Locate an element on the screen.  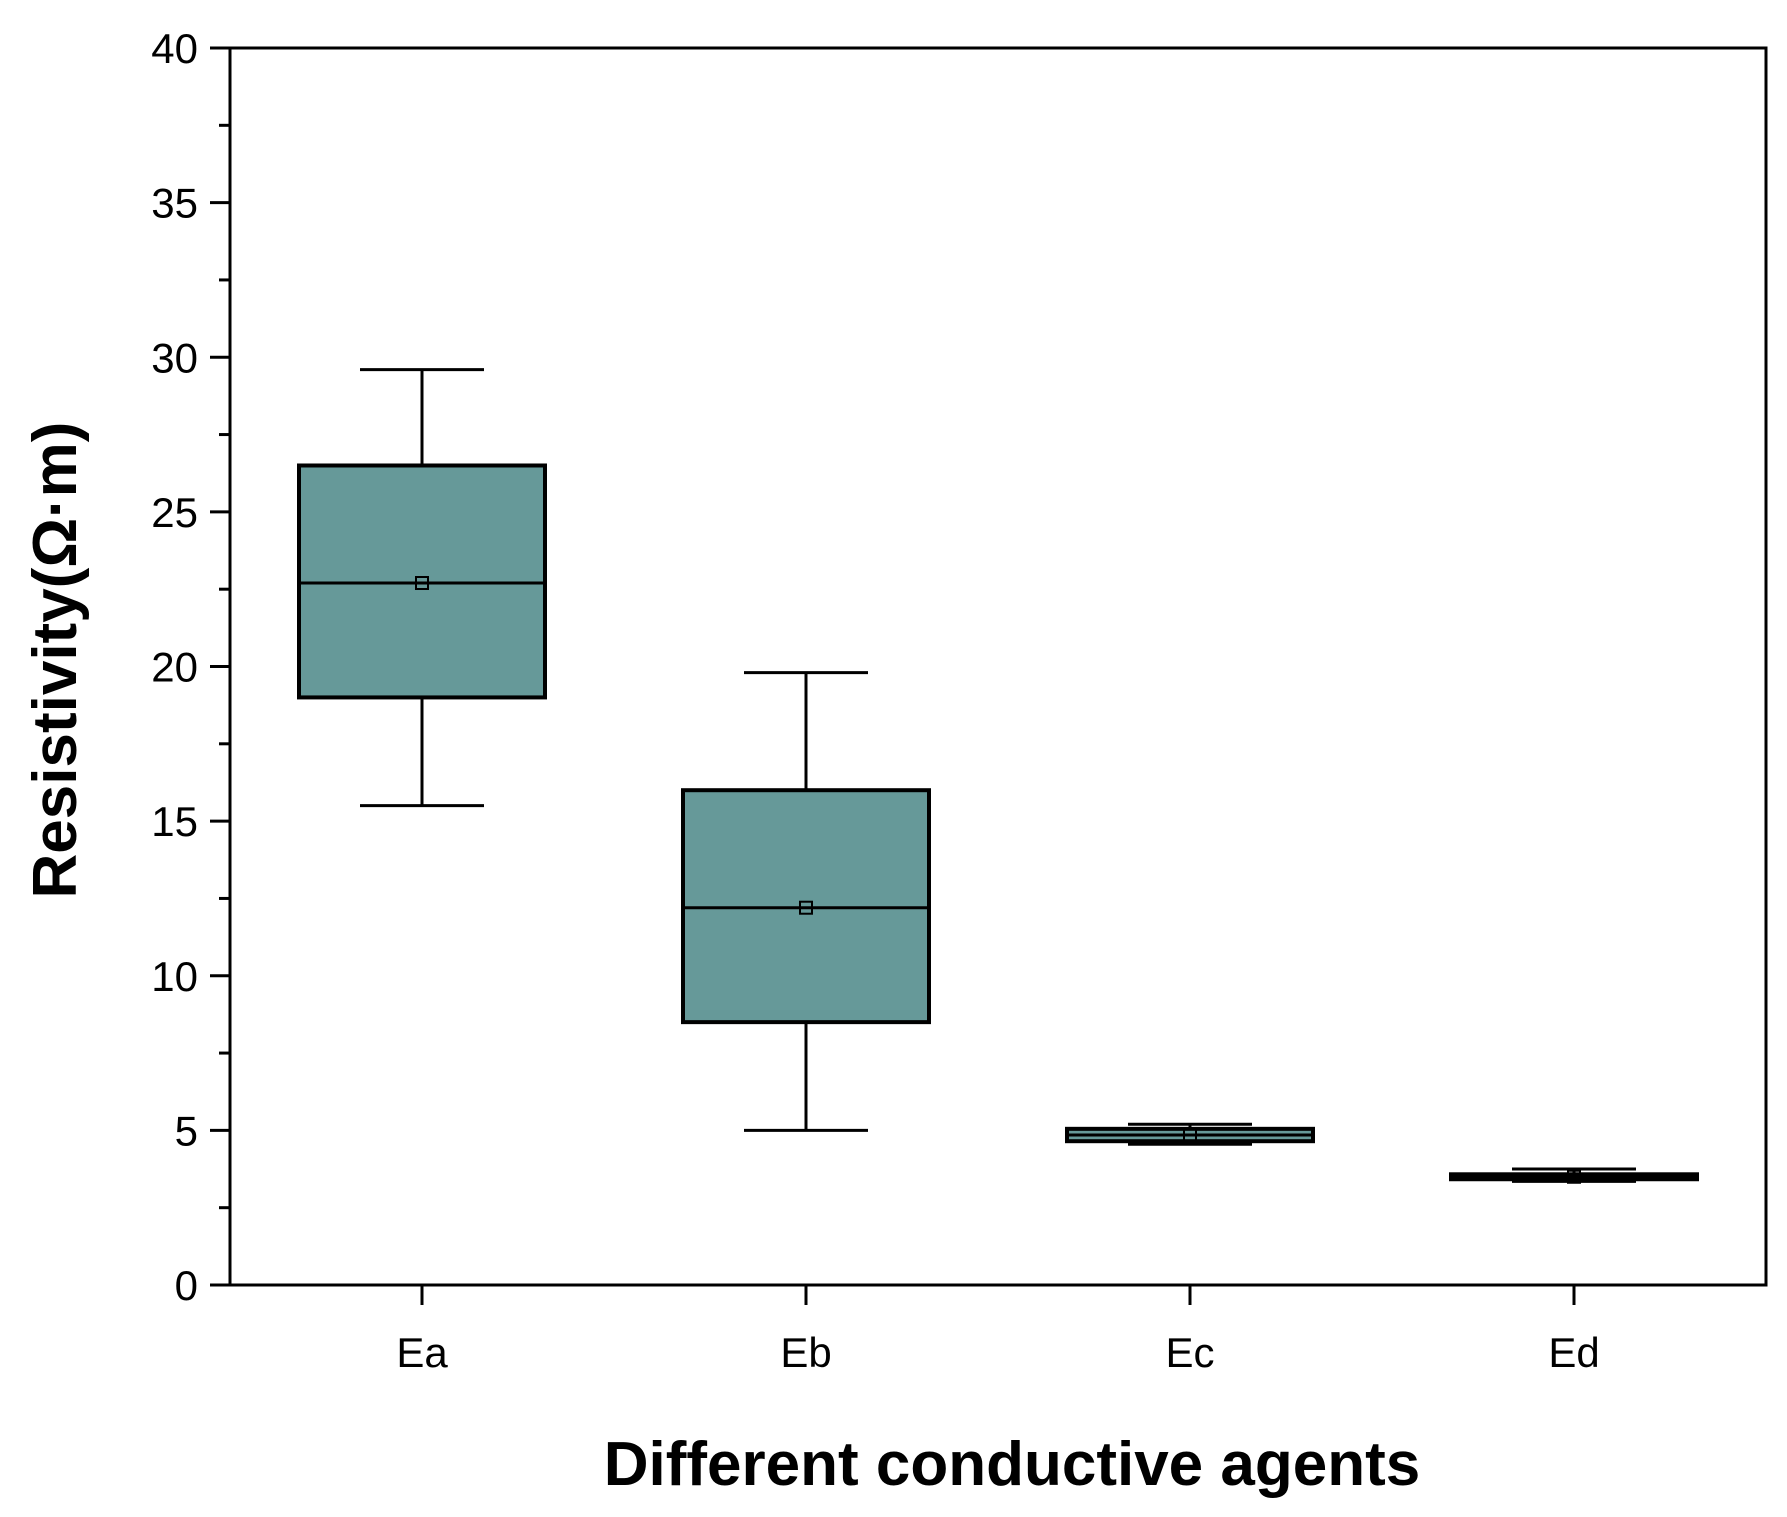
y-tick-label: 25 is located at coordinates (174, 512).